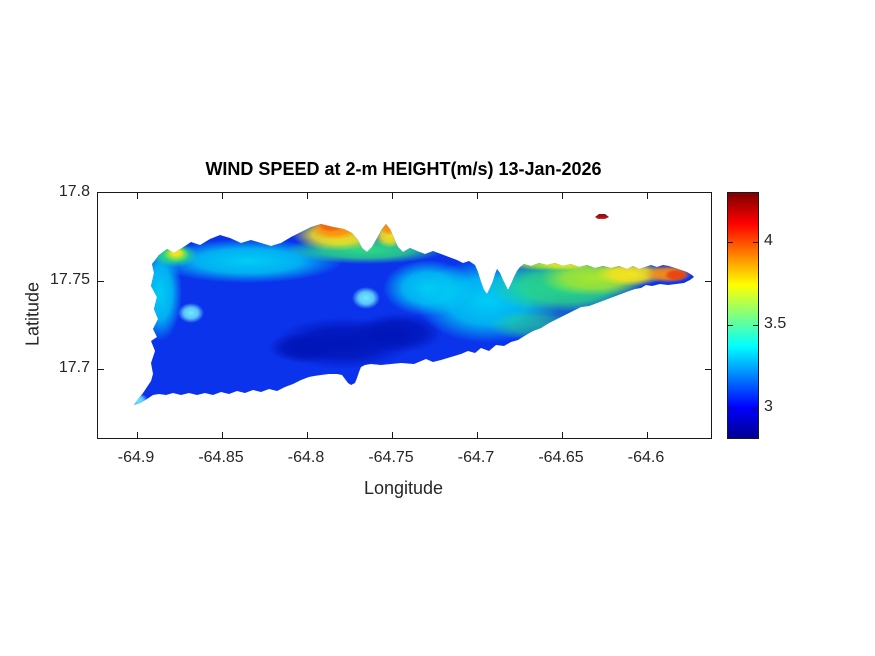  Describe the element at coordinates (768, 240) in the screenshot. I see `colorbar-tick-label: 4` at that location.